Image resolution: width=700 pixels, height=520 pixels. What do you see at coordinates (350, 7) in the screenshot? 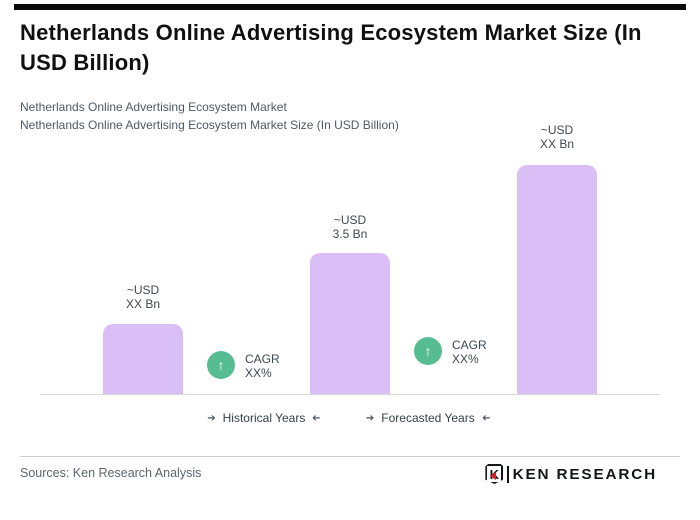
I see `top-accent-bar` at bounding box center [350, 7].